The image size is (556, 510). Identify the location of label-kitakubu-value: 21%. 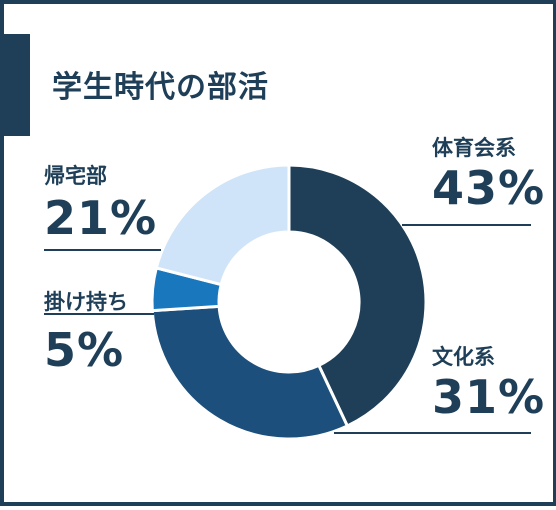
(101, 218).